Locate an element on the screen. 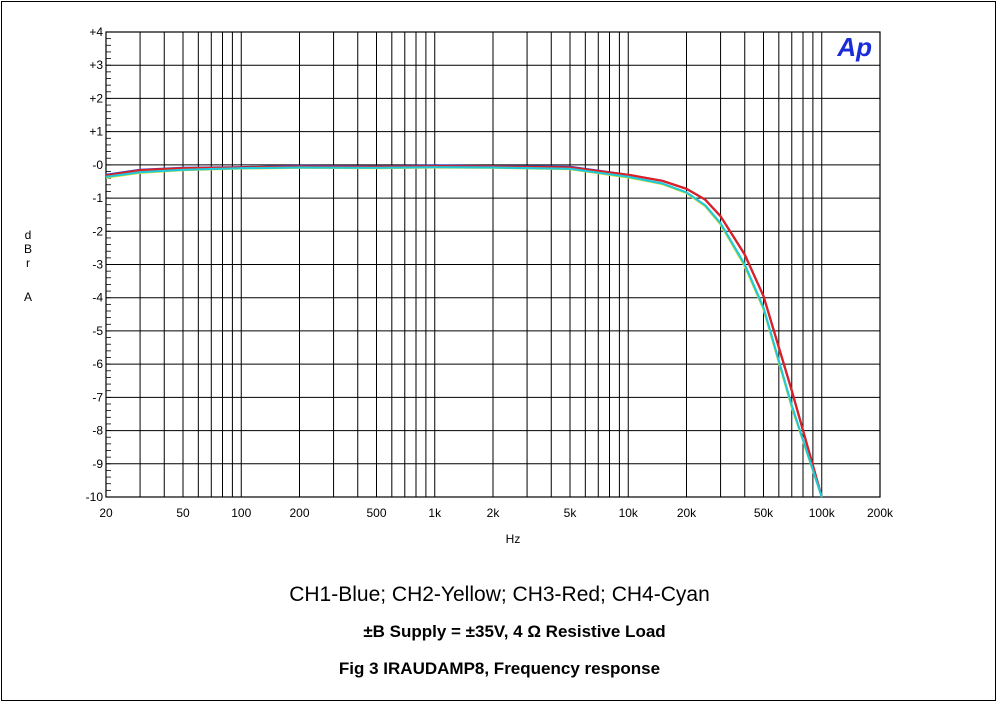 The image size is (999, 701). channel-legend-caption: CH1-Blue; CH2-Yellow; CH3-Red; CH4-Cyan is located at coordinates (499, 594).